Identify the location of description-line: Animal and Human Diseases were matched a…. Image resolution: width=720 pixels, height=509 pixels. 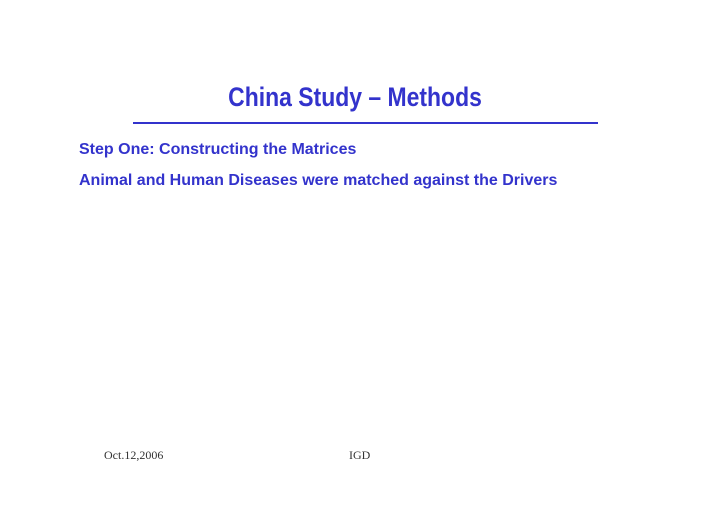
(318, 180).